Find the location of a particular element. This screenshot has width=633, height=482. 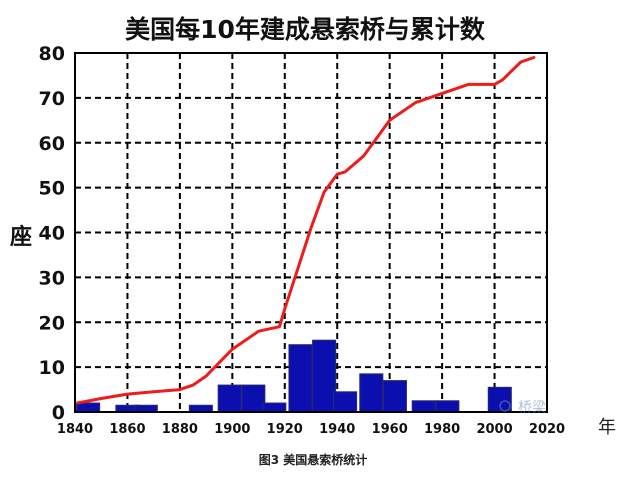

watermark-text: 桥梁 is located at coordinates (532, 408).